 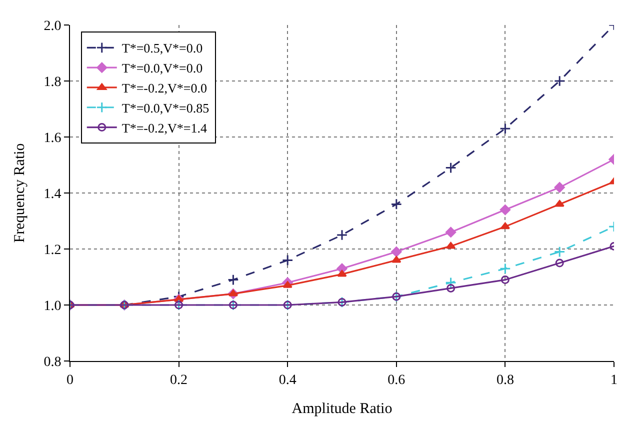 What do you see at coordinates (70, 380) in the screenshot?
I see `x-tick-label: 0` at bounding box center [70, 380].